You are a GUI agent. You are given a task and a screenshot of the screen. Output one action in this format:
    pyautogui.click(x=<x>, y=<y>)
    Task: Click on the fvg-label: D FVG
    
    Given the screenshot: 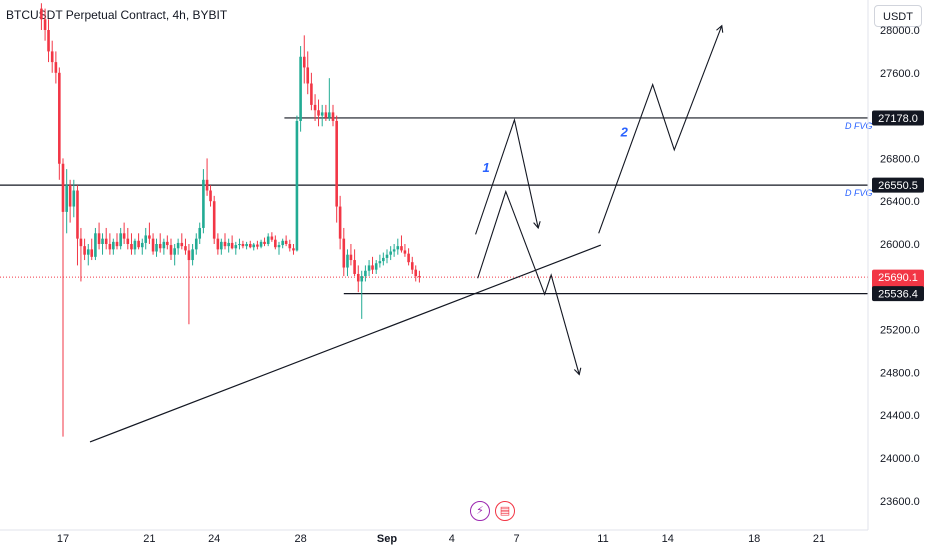 What is the action you would take?
    pyautogui.click(x=859, y=193)
    